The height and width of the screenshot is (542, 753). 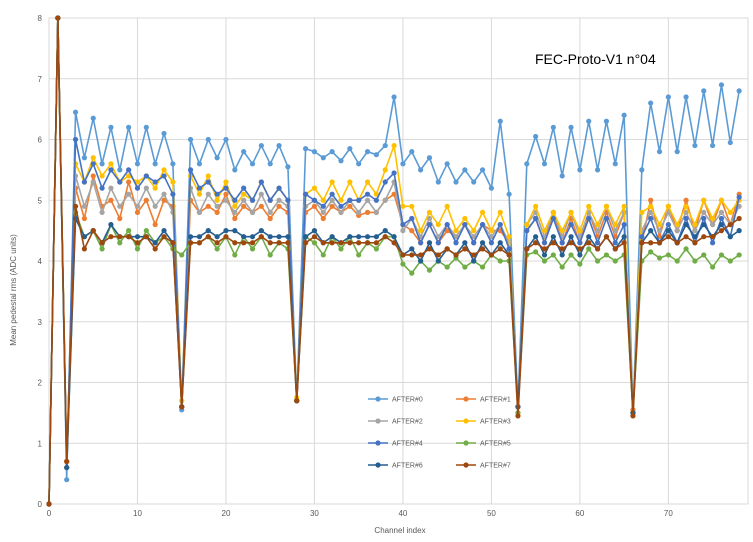 I want to click on x-tick-label: 60, so click(x=579, y=513).